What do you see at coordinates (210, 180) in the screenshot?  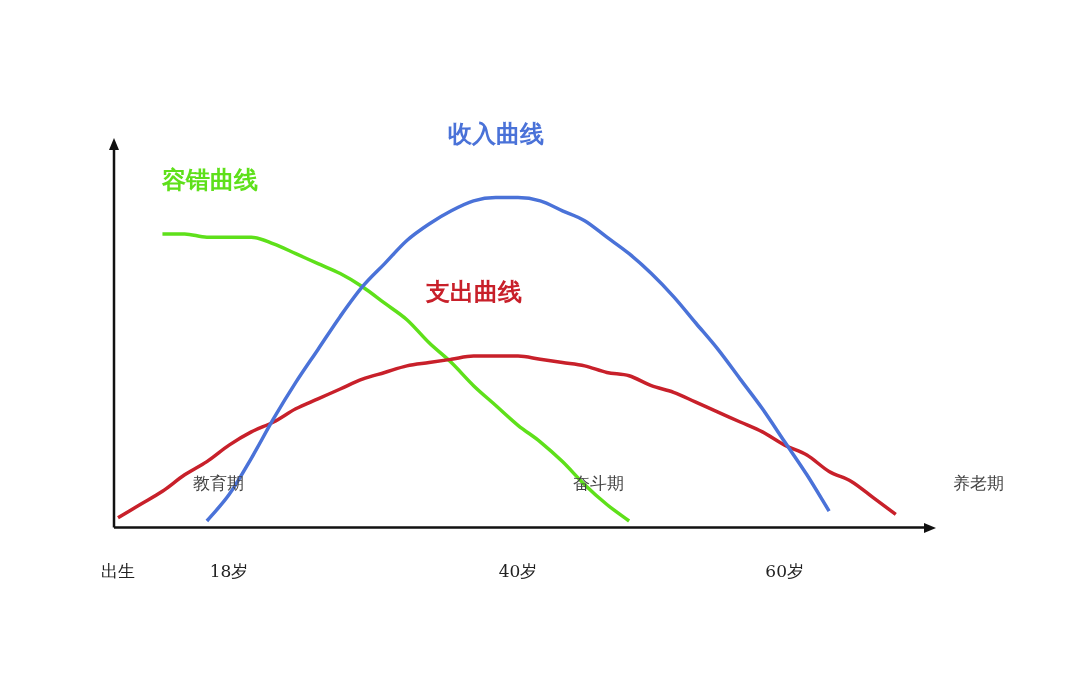 I see `series-label: 容错曲线` at bounding box center [210, 180].